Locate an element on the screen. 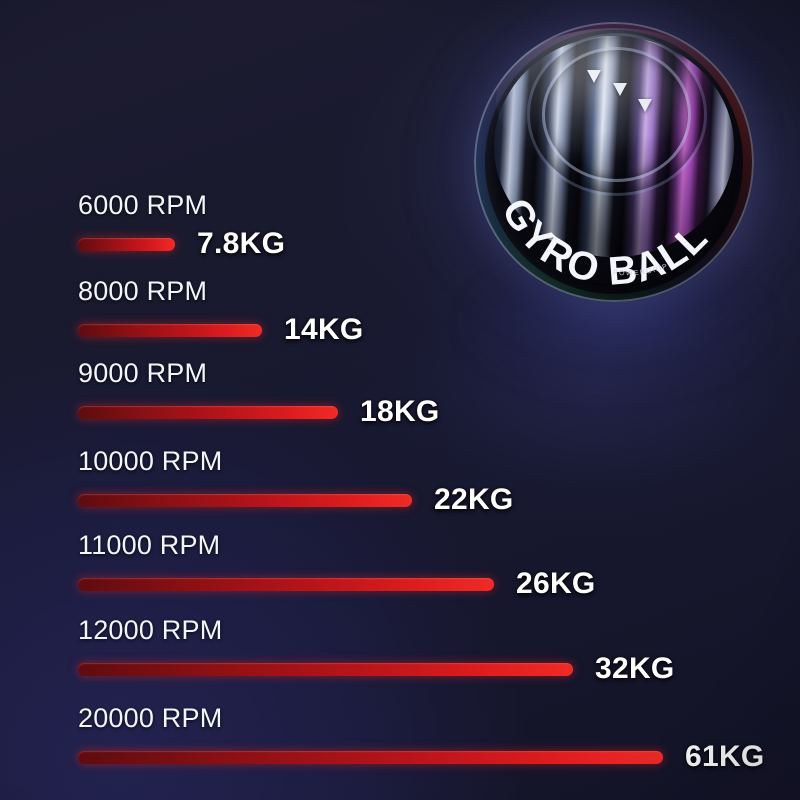 The width and height of the screenshot is (800, 800). bar-line: 32KG is located at coordinates (376, 669).